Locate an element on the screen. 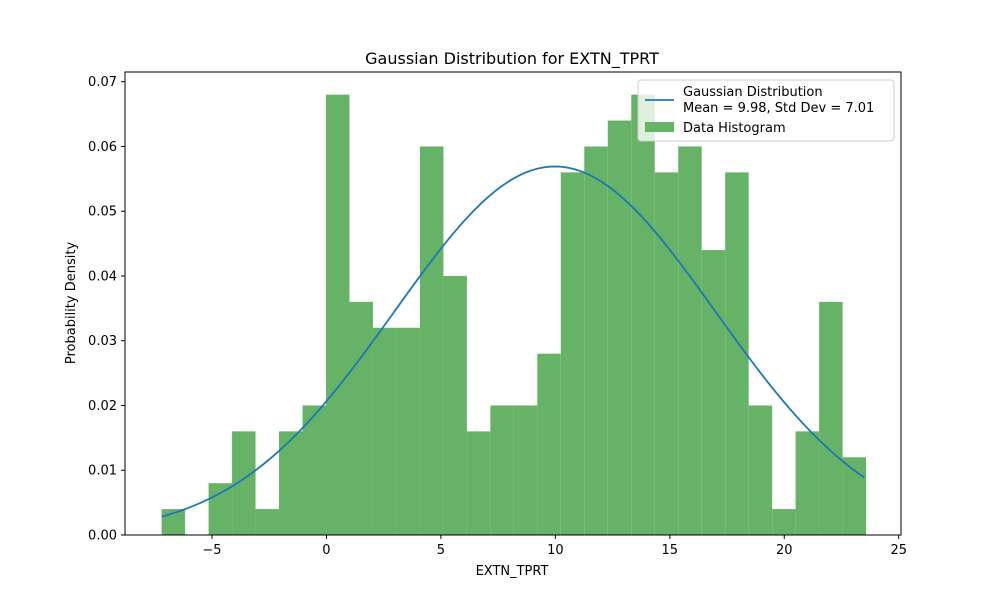 This screenshot has height=600, width=1000. x-tick-label: 5 is located at coordinates (441, 550).